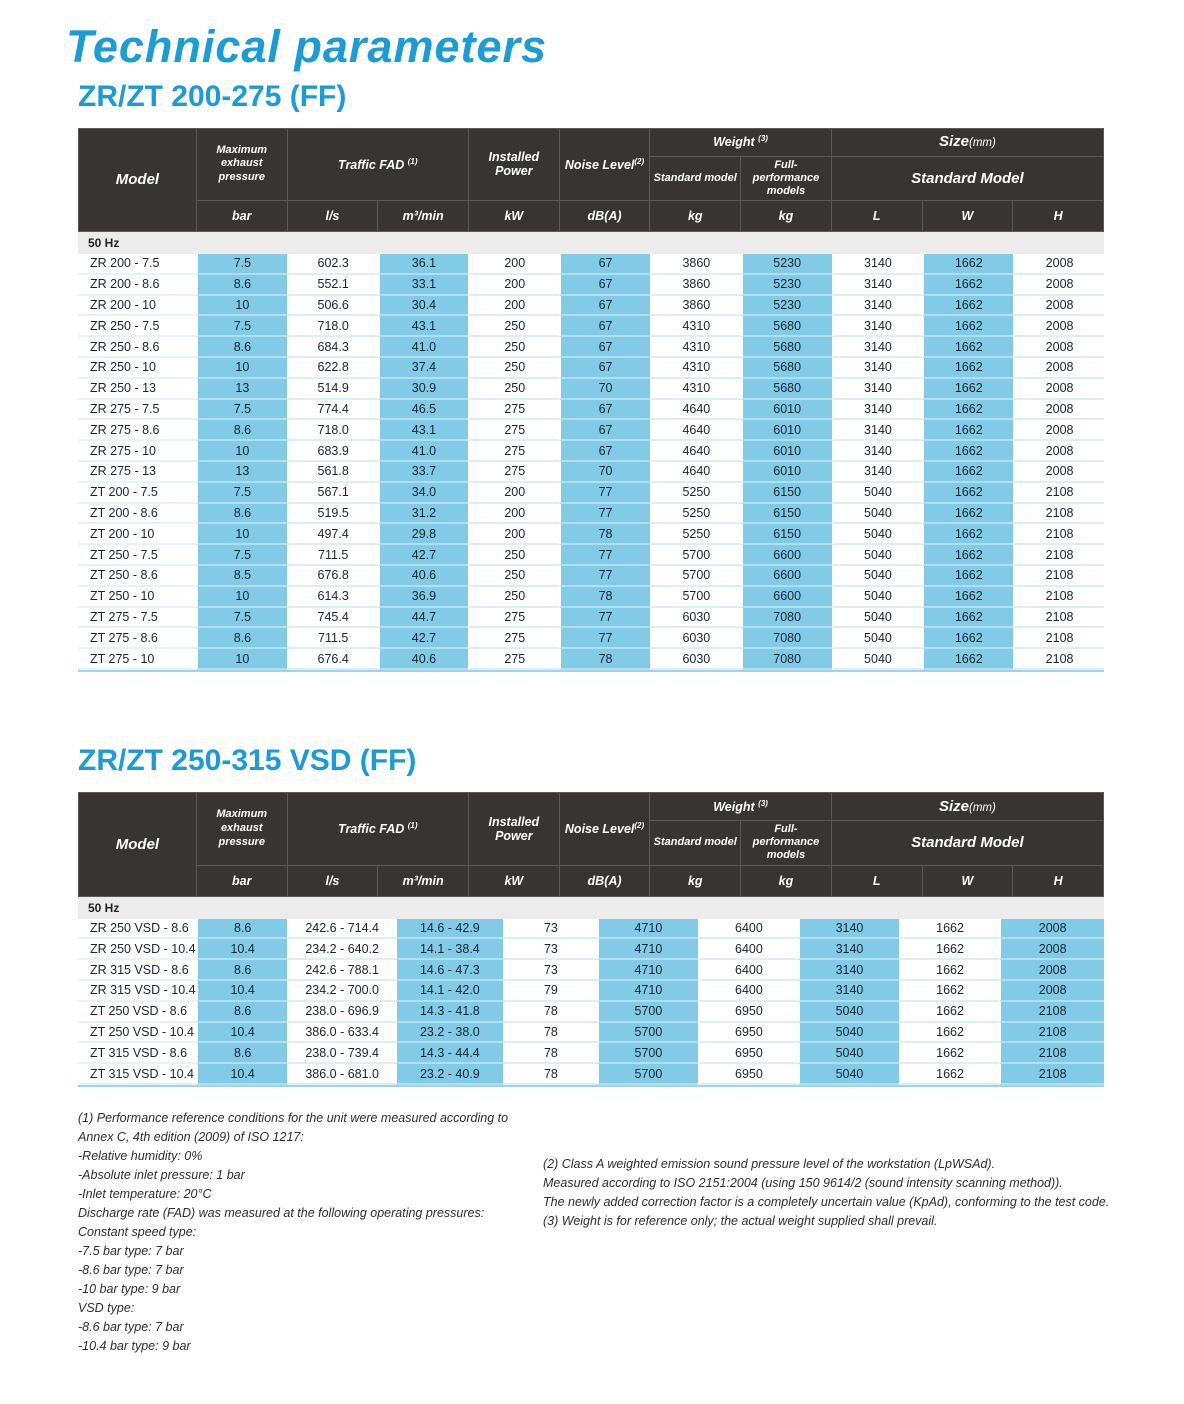 This screenshot has width=1184, height=1404. What do you see at coordinates (449, 991) in the screenshot?
I see `value-cell: 14.1 - 42.0` at bounding box center [449, 991].